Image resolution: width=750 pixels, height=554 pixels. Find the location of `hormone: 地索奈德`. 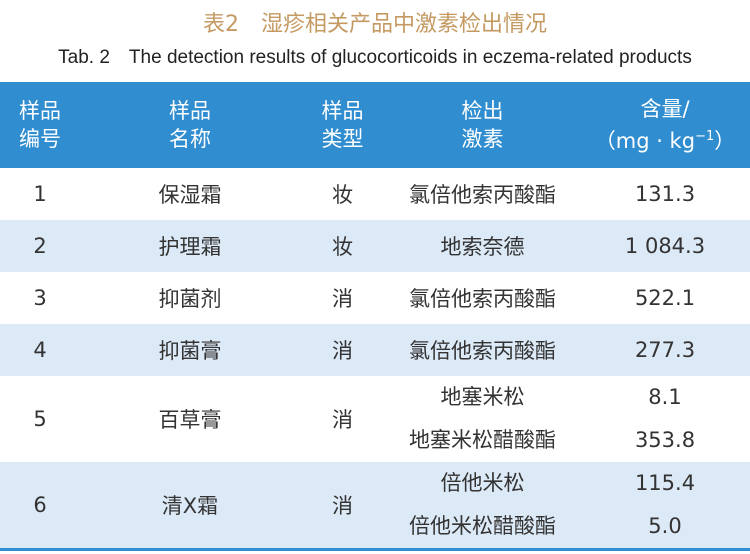

hormone: 地索奈德 is located at coordinates (482, 247).